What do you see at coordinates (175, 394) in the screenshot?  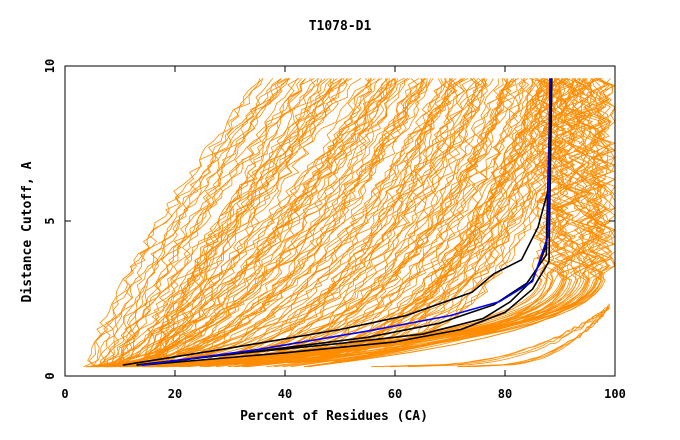 I see `x-tick-label: 20` at bounding box center [175, 394].